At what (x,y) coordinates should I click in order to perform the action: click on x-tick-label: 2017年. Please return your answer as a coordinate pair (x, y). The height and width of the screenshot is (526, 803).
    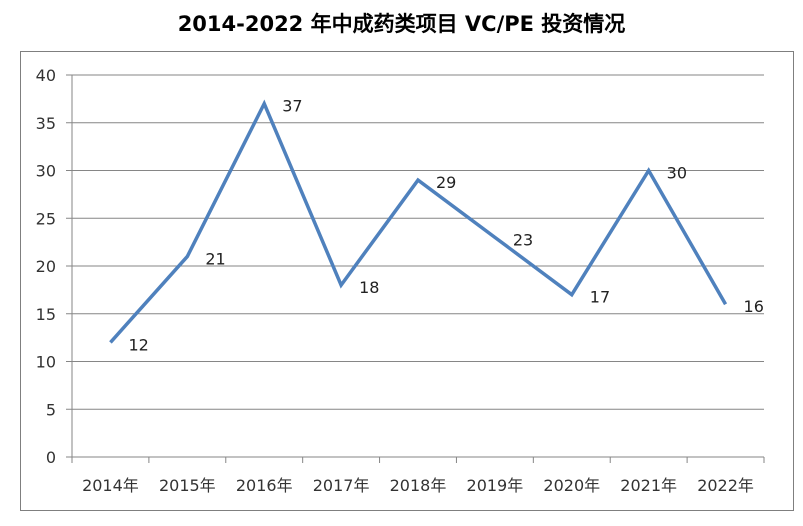
    Looking at the image, I should click on (341, 485).